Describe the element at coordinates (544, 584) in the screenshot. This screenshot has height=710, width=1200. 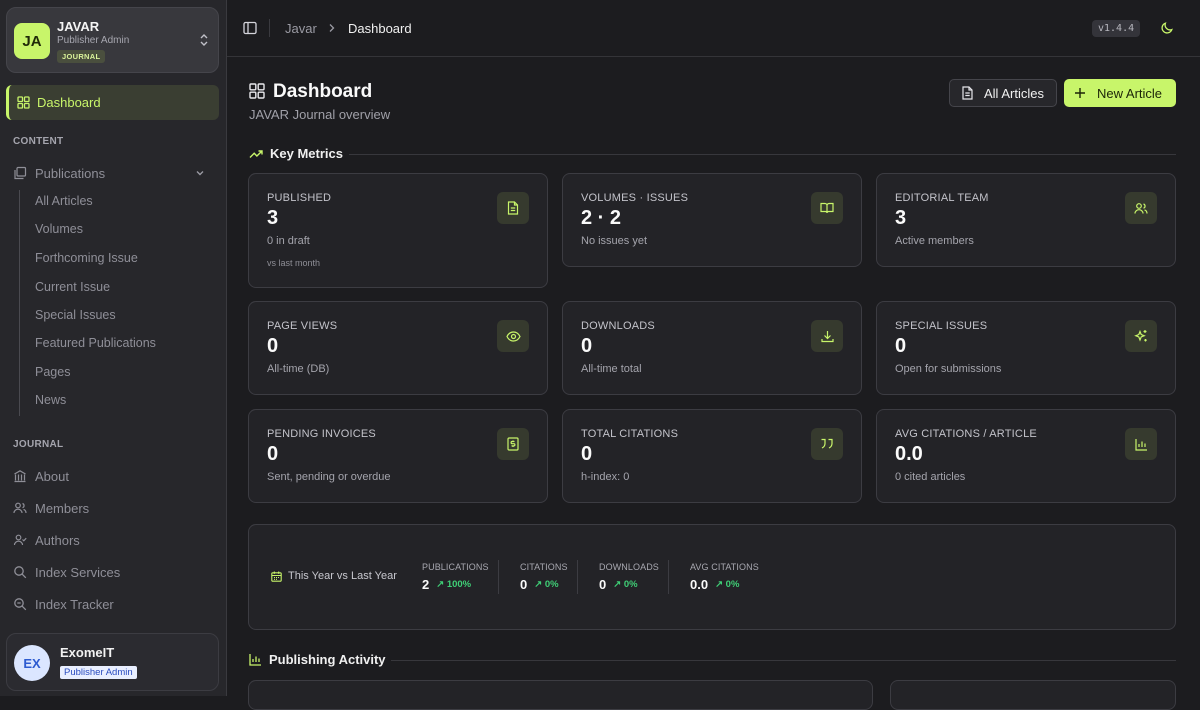
I see `stat-value-row: 0 ↗ 0%` at that location.